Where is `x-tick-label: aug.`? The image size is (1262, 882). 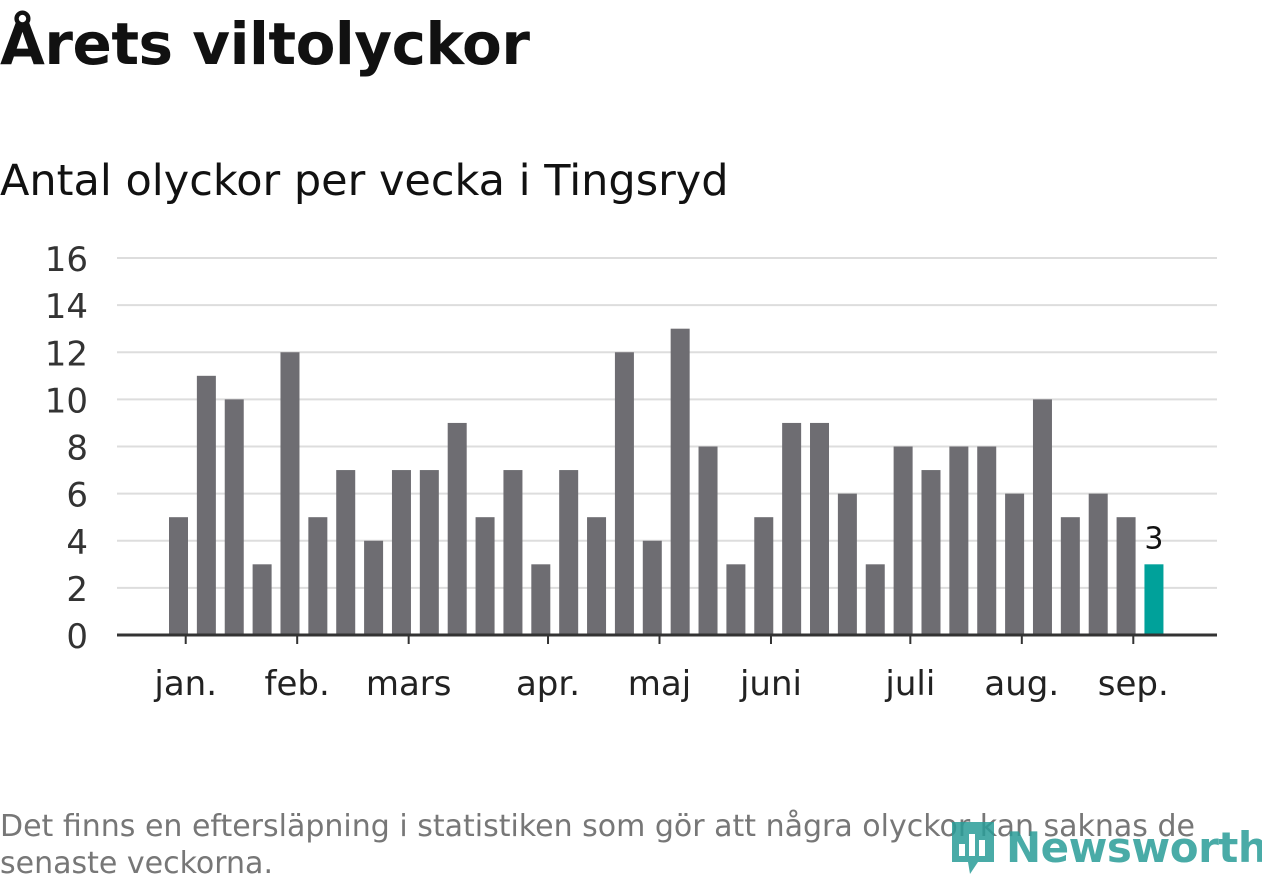 x-tick-label: aug. is located at coordinates (1021, 684).